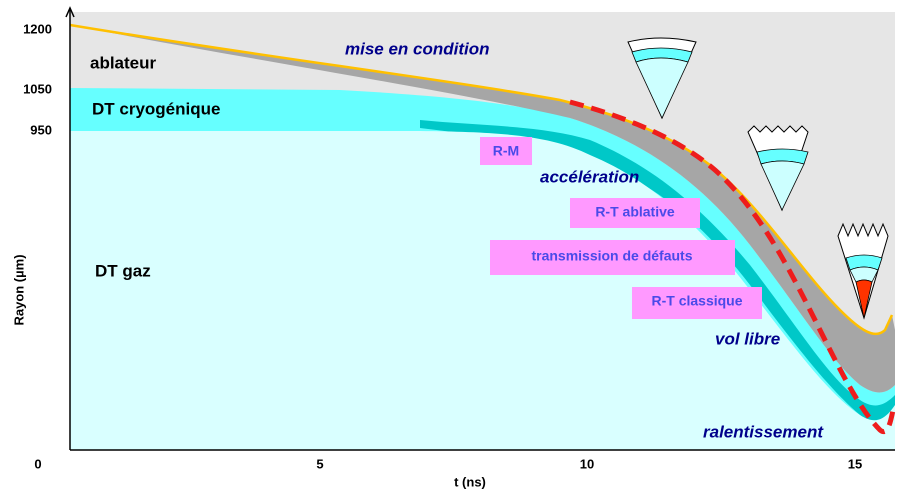 This screenshot has height=495, width=899. Describe the element at coordinates (747, 338) in the screenshot. I see `phase-label: vol libre` at that location.